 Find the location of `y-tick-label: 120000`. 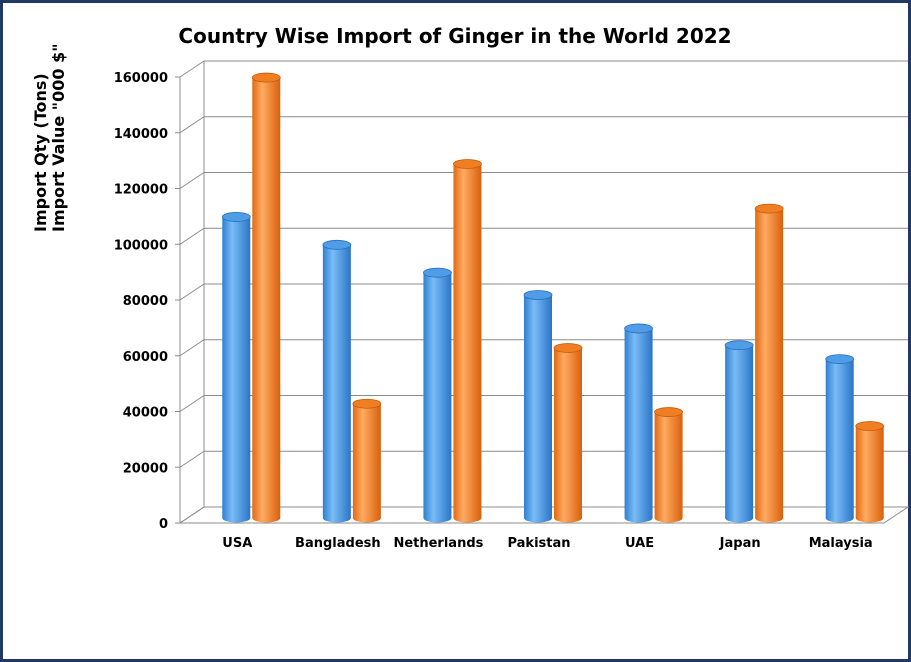

y-tick-label: 120000 is located at coordinates (141, 190).